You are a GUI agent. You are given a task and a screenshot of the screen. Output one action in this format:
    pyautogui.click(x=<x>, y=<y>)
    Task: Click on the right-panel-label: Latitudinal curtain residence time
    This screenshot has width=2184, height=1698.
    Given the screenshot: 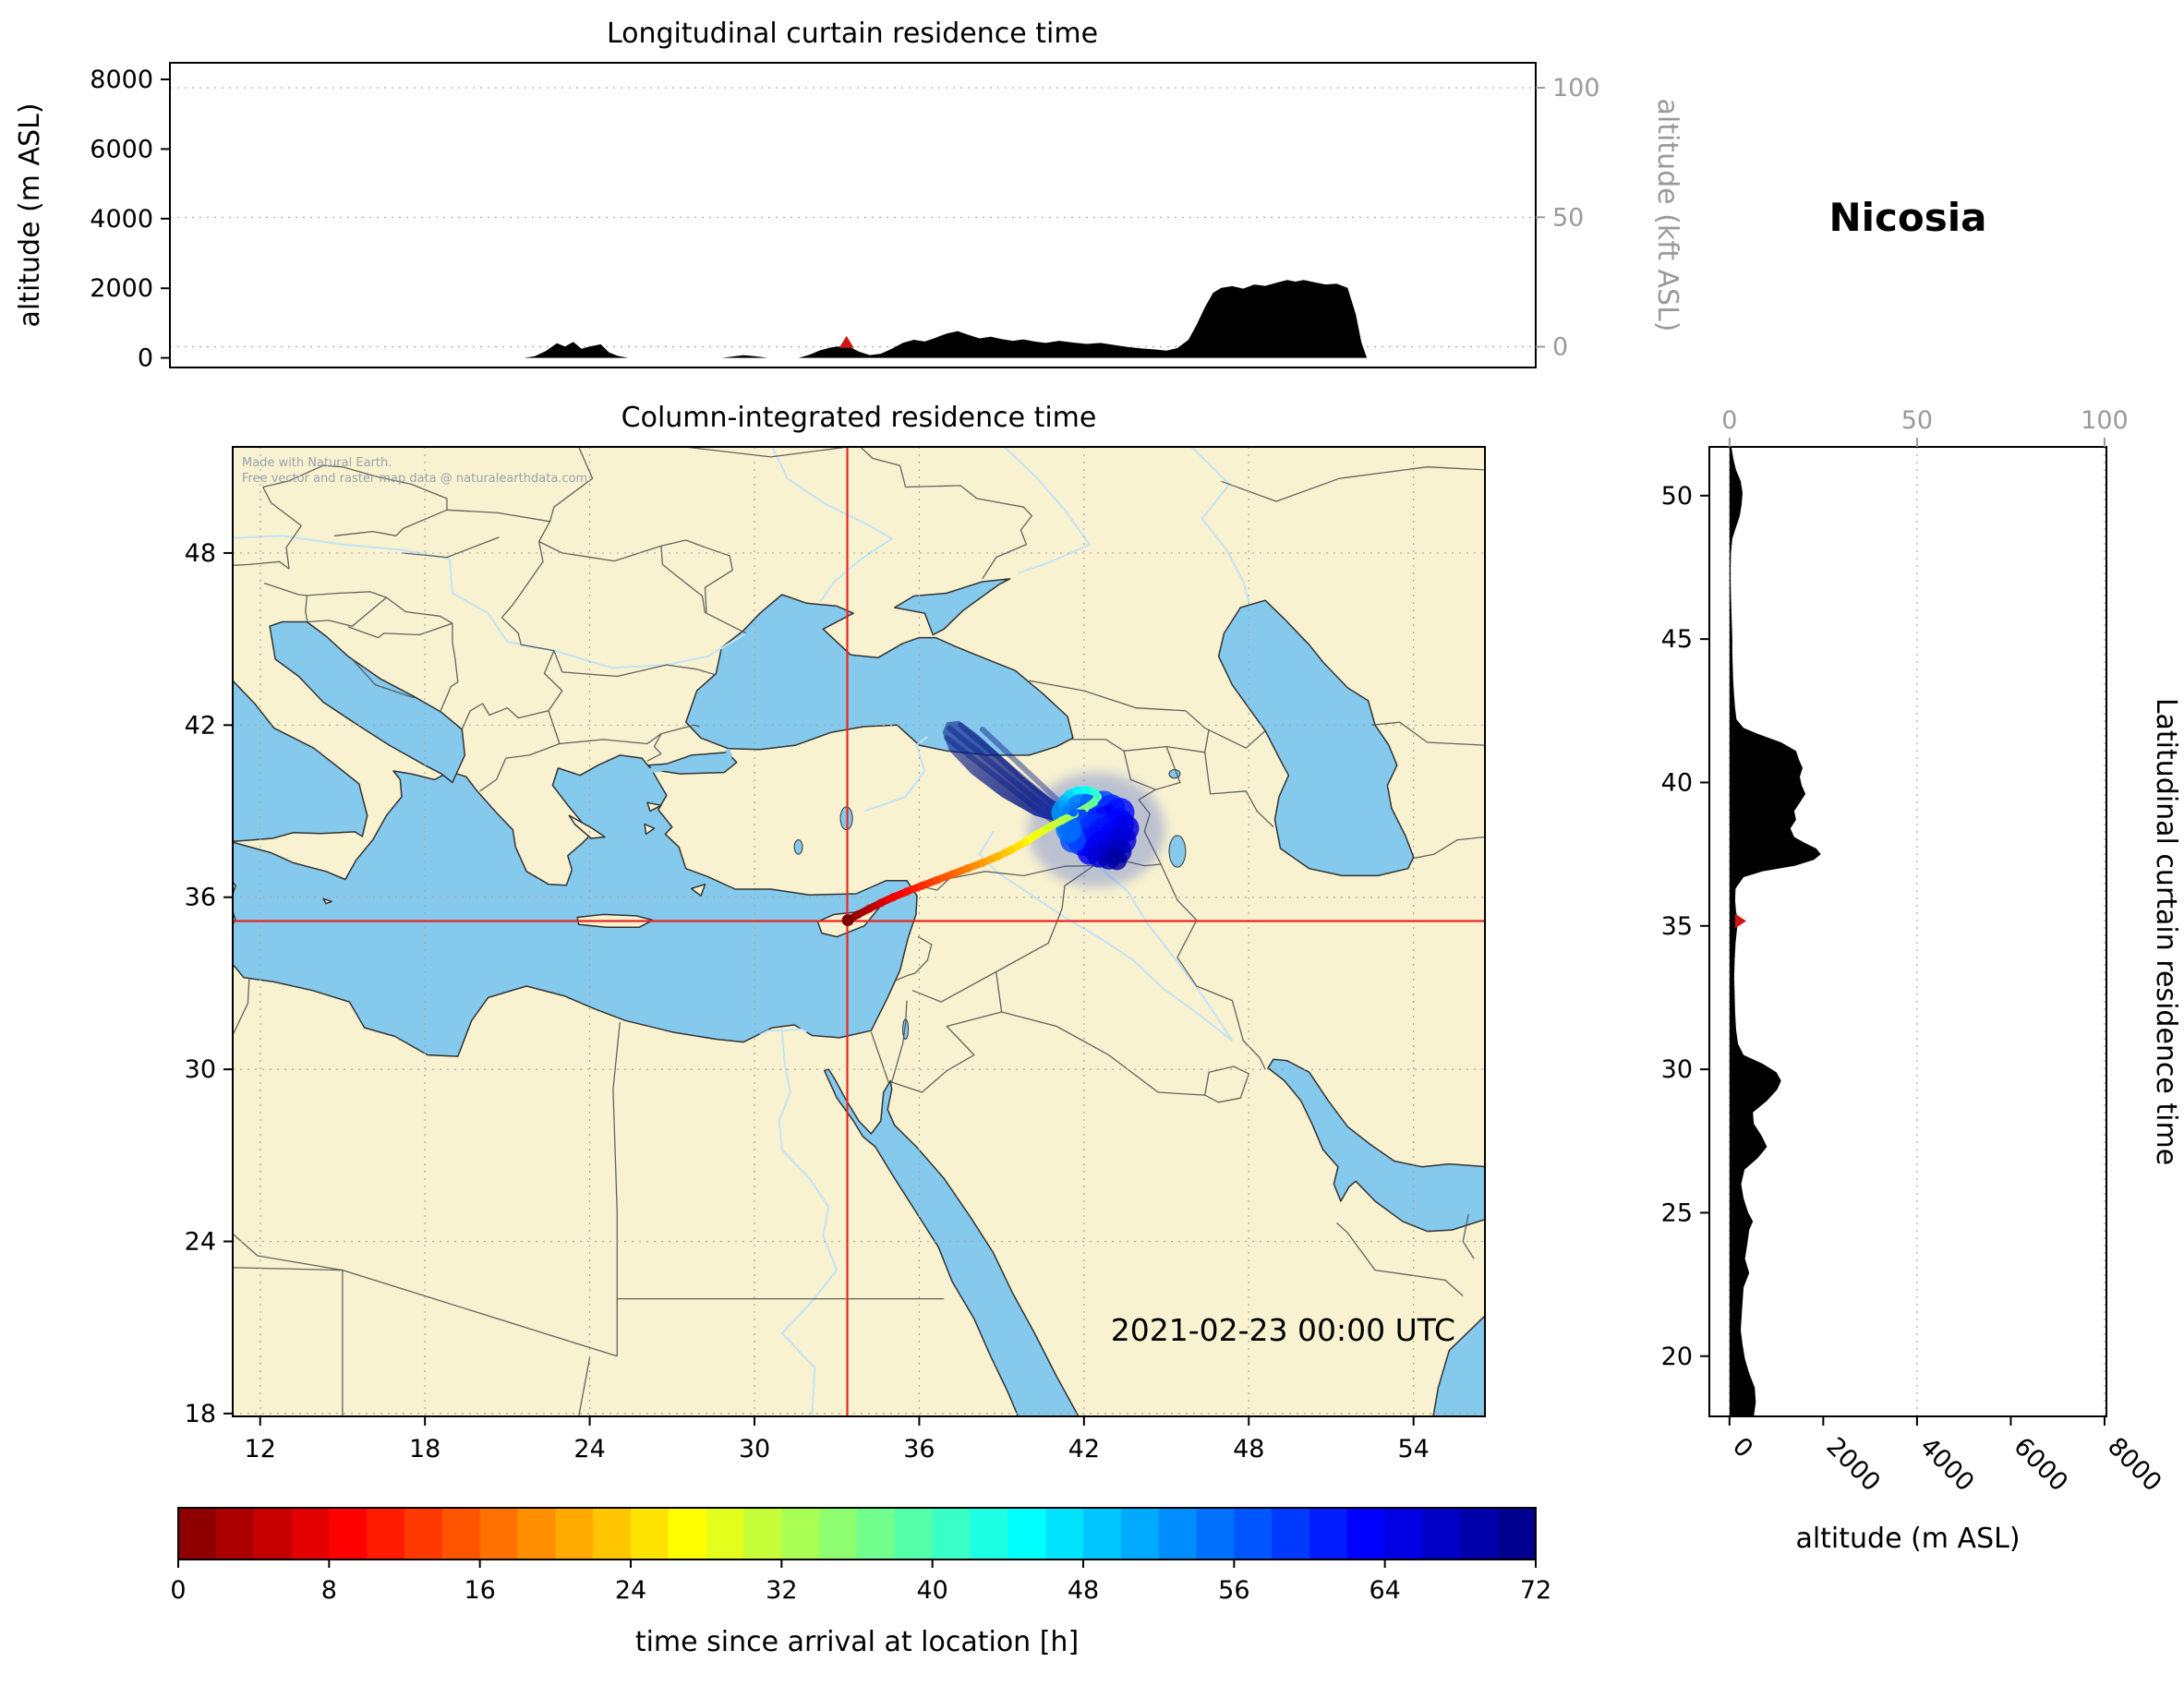 What is the action you would take?
    pyautogui.click(x=2166, y=931)
    